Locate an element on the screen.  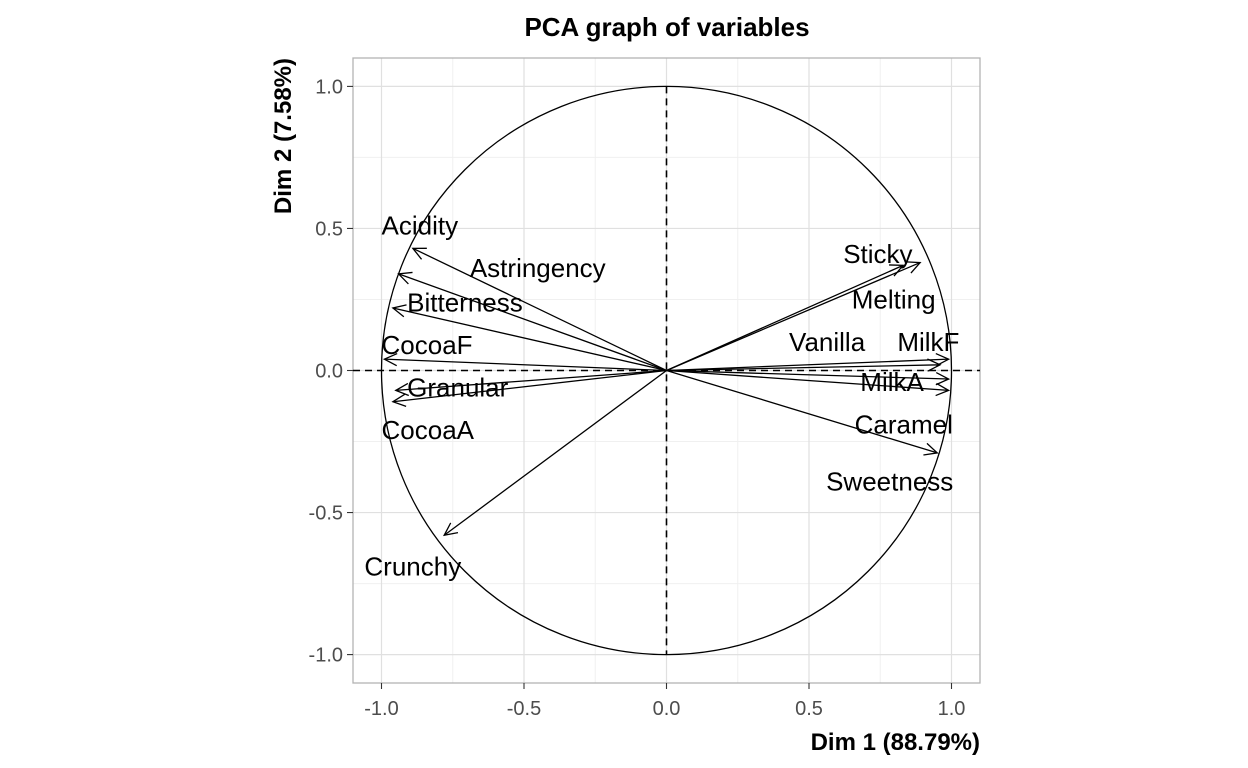
variable-label: Vanilla is located at coordinates (827, 342).